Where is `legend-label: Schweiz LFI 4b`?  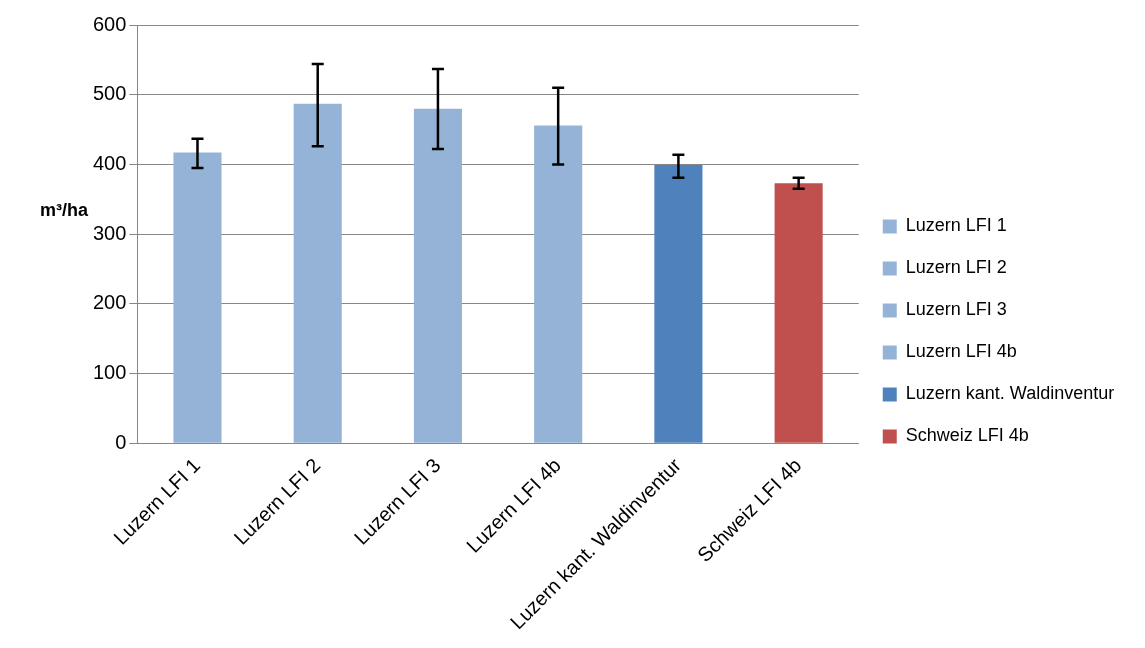
legend-label: Schweiz LFI 4b is located at coordinates (967, 435).